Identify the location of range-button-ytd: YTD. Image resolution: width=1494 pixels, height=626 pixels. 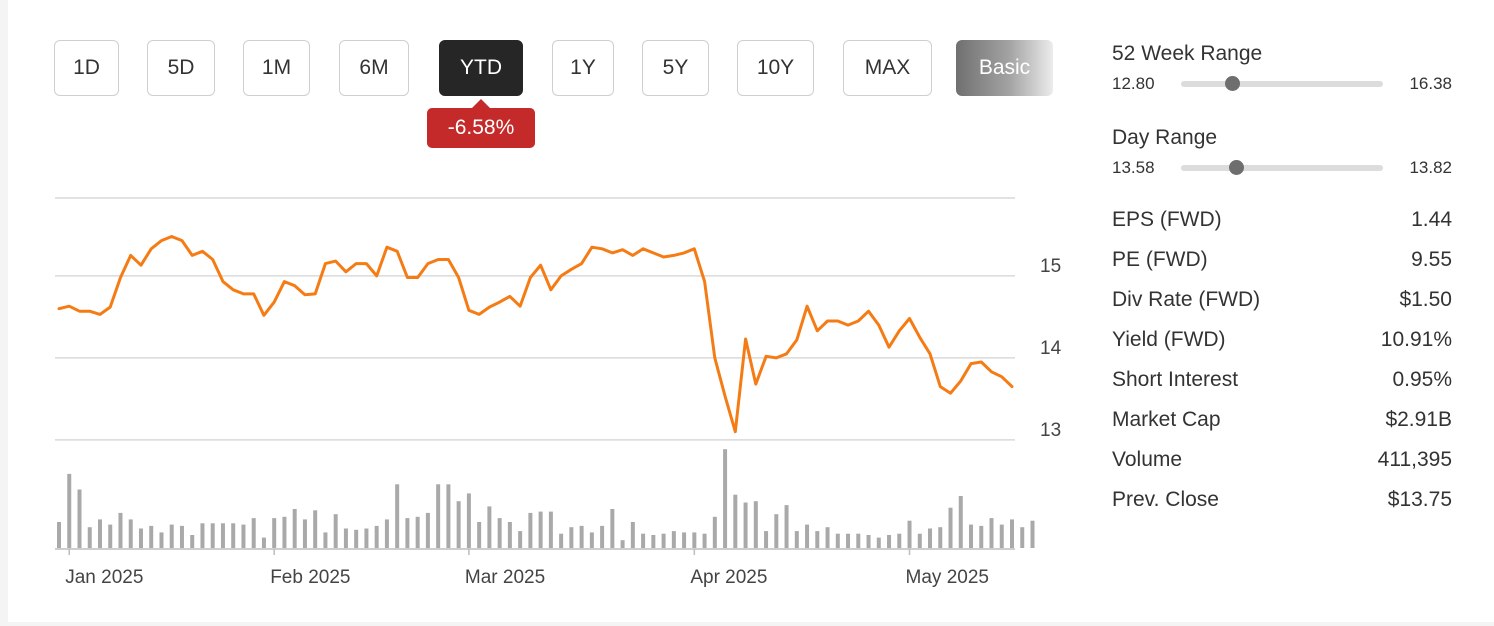
(481, 68).